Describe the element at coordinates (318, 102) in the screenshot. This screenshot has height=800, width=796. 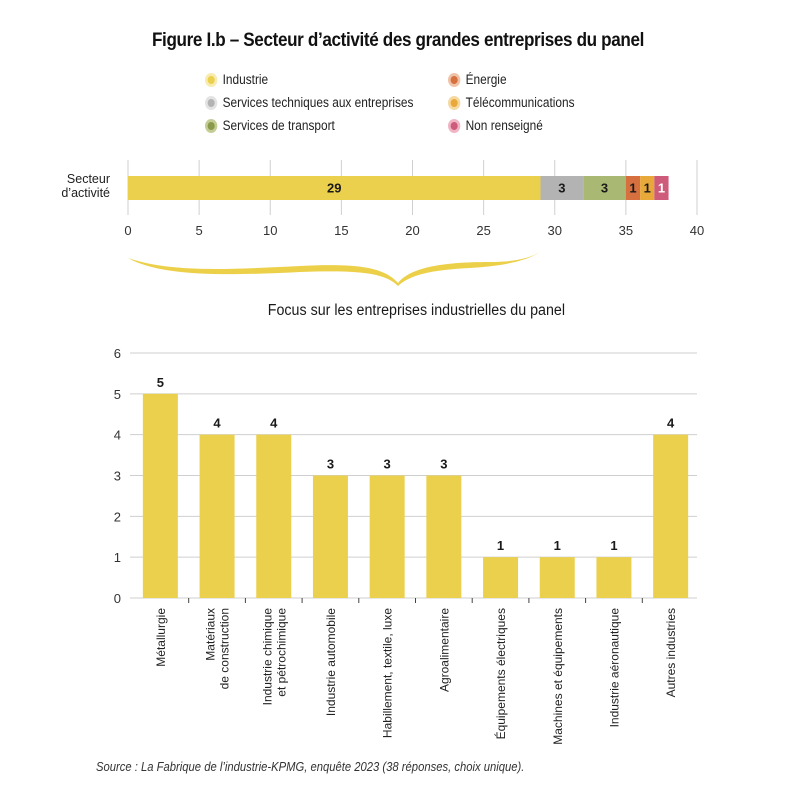
I see `legend-label: Services techniques aux entreprises` at that location.